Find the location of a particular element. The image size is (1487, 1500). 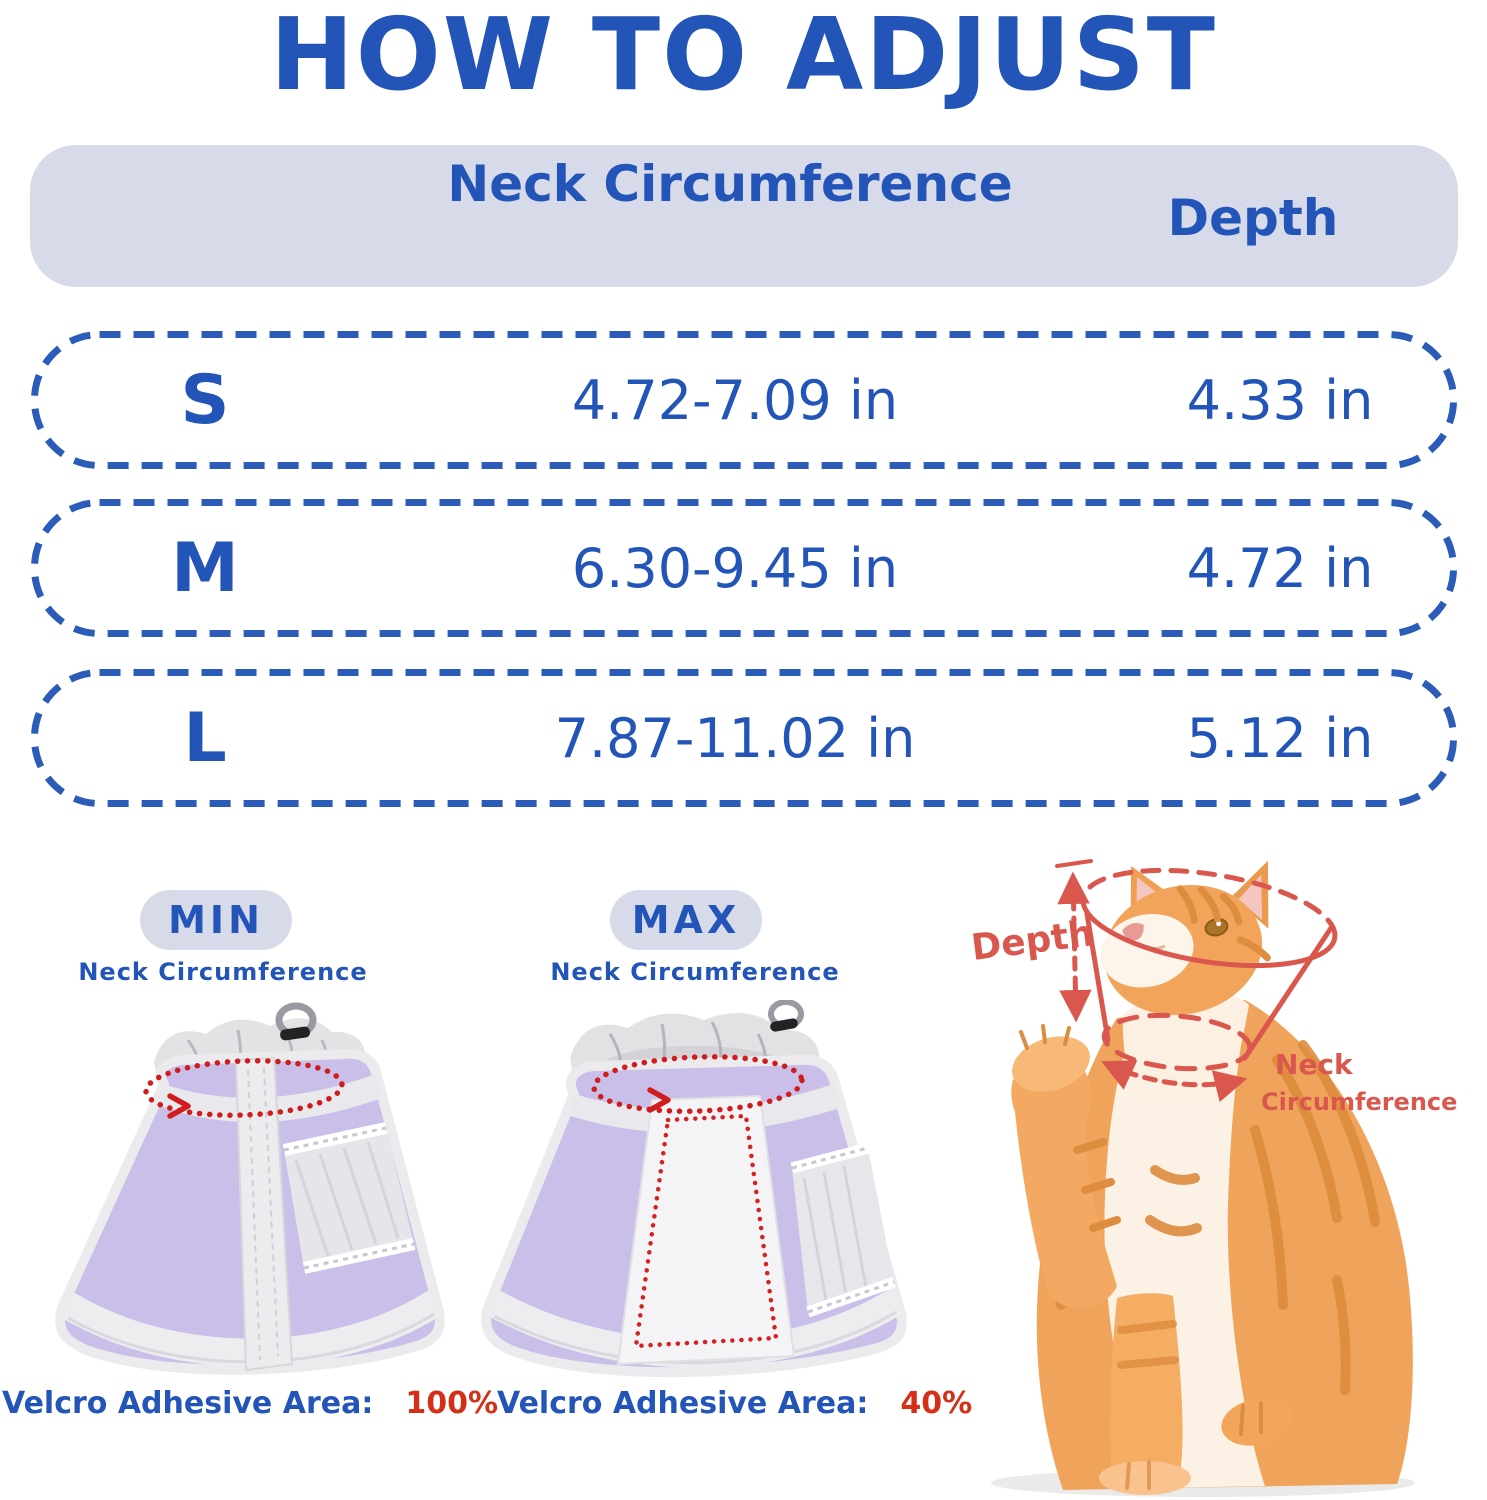

depth-value: 5.12 in is located at coordinates (1280, 738).